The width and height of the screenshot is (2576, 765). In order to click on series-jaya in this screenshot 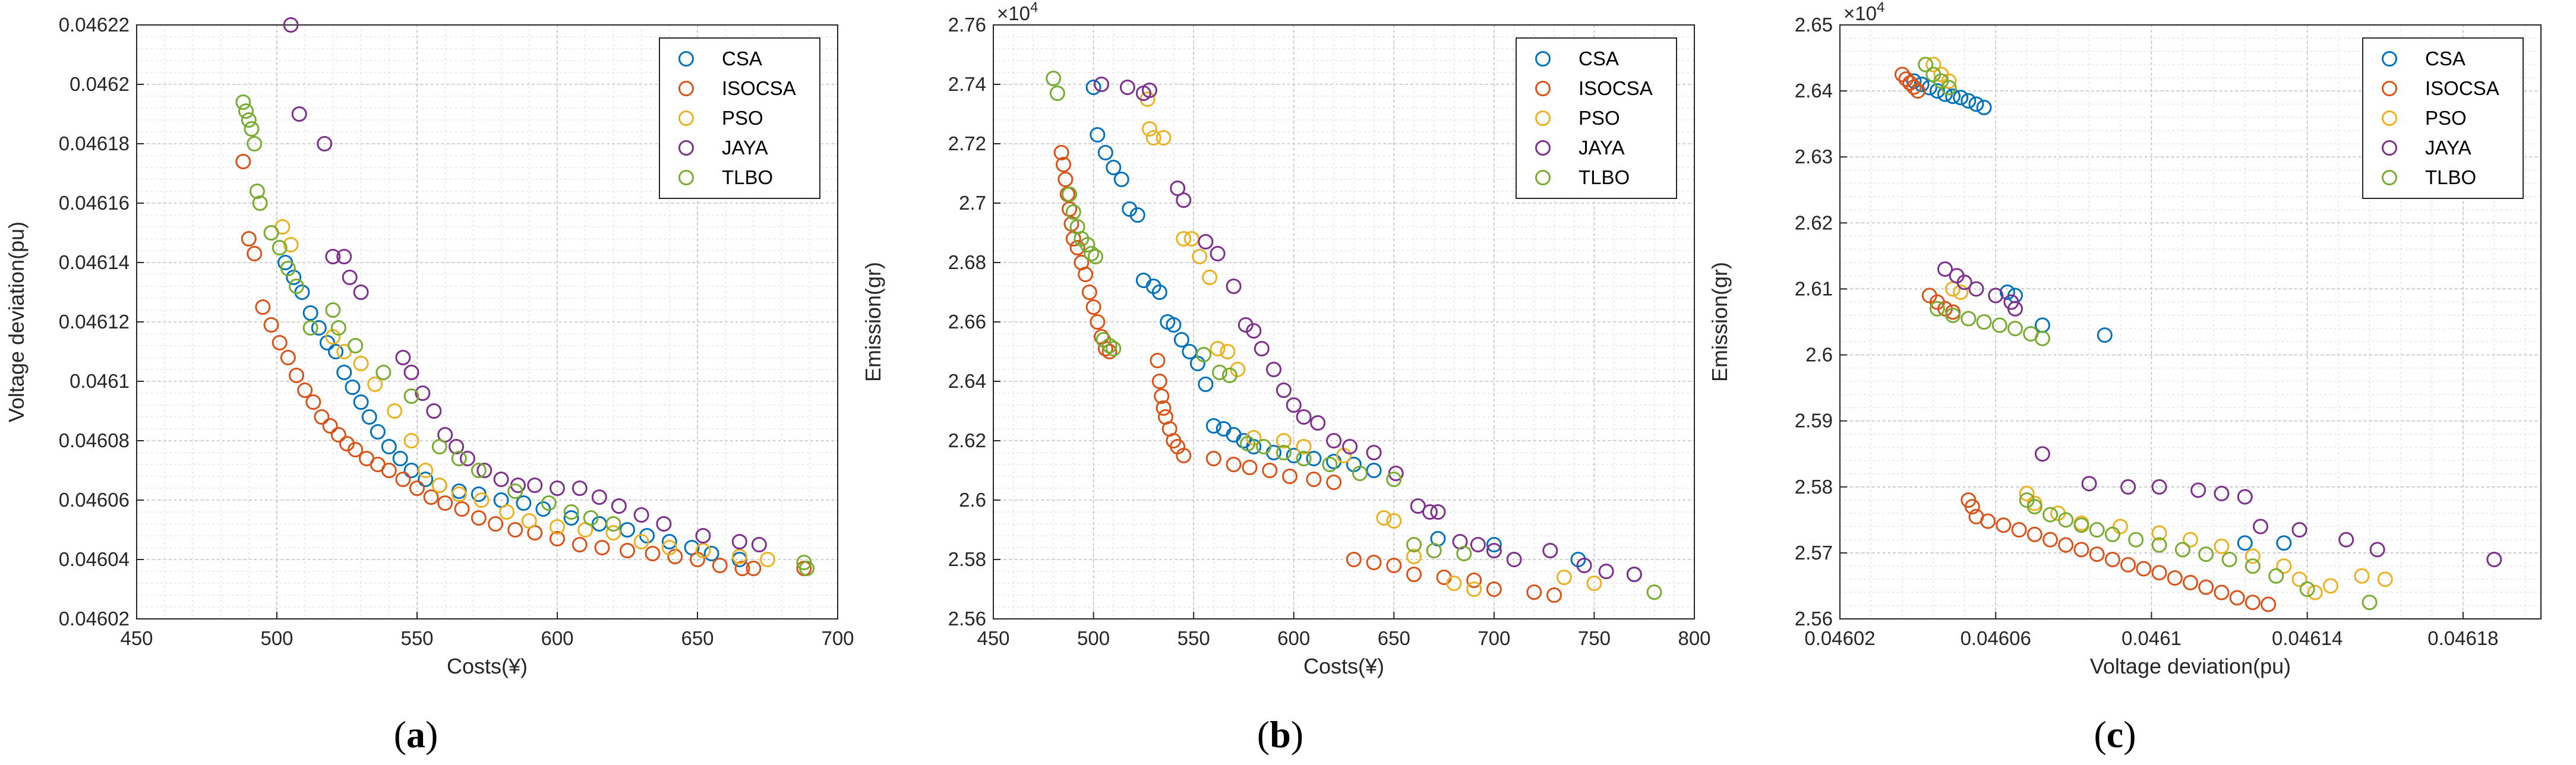, I will do `click(525, 285)`.